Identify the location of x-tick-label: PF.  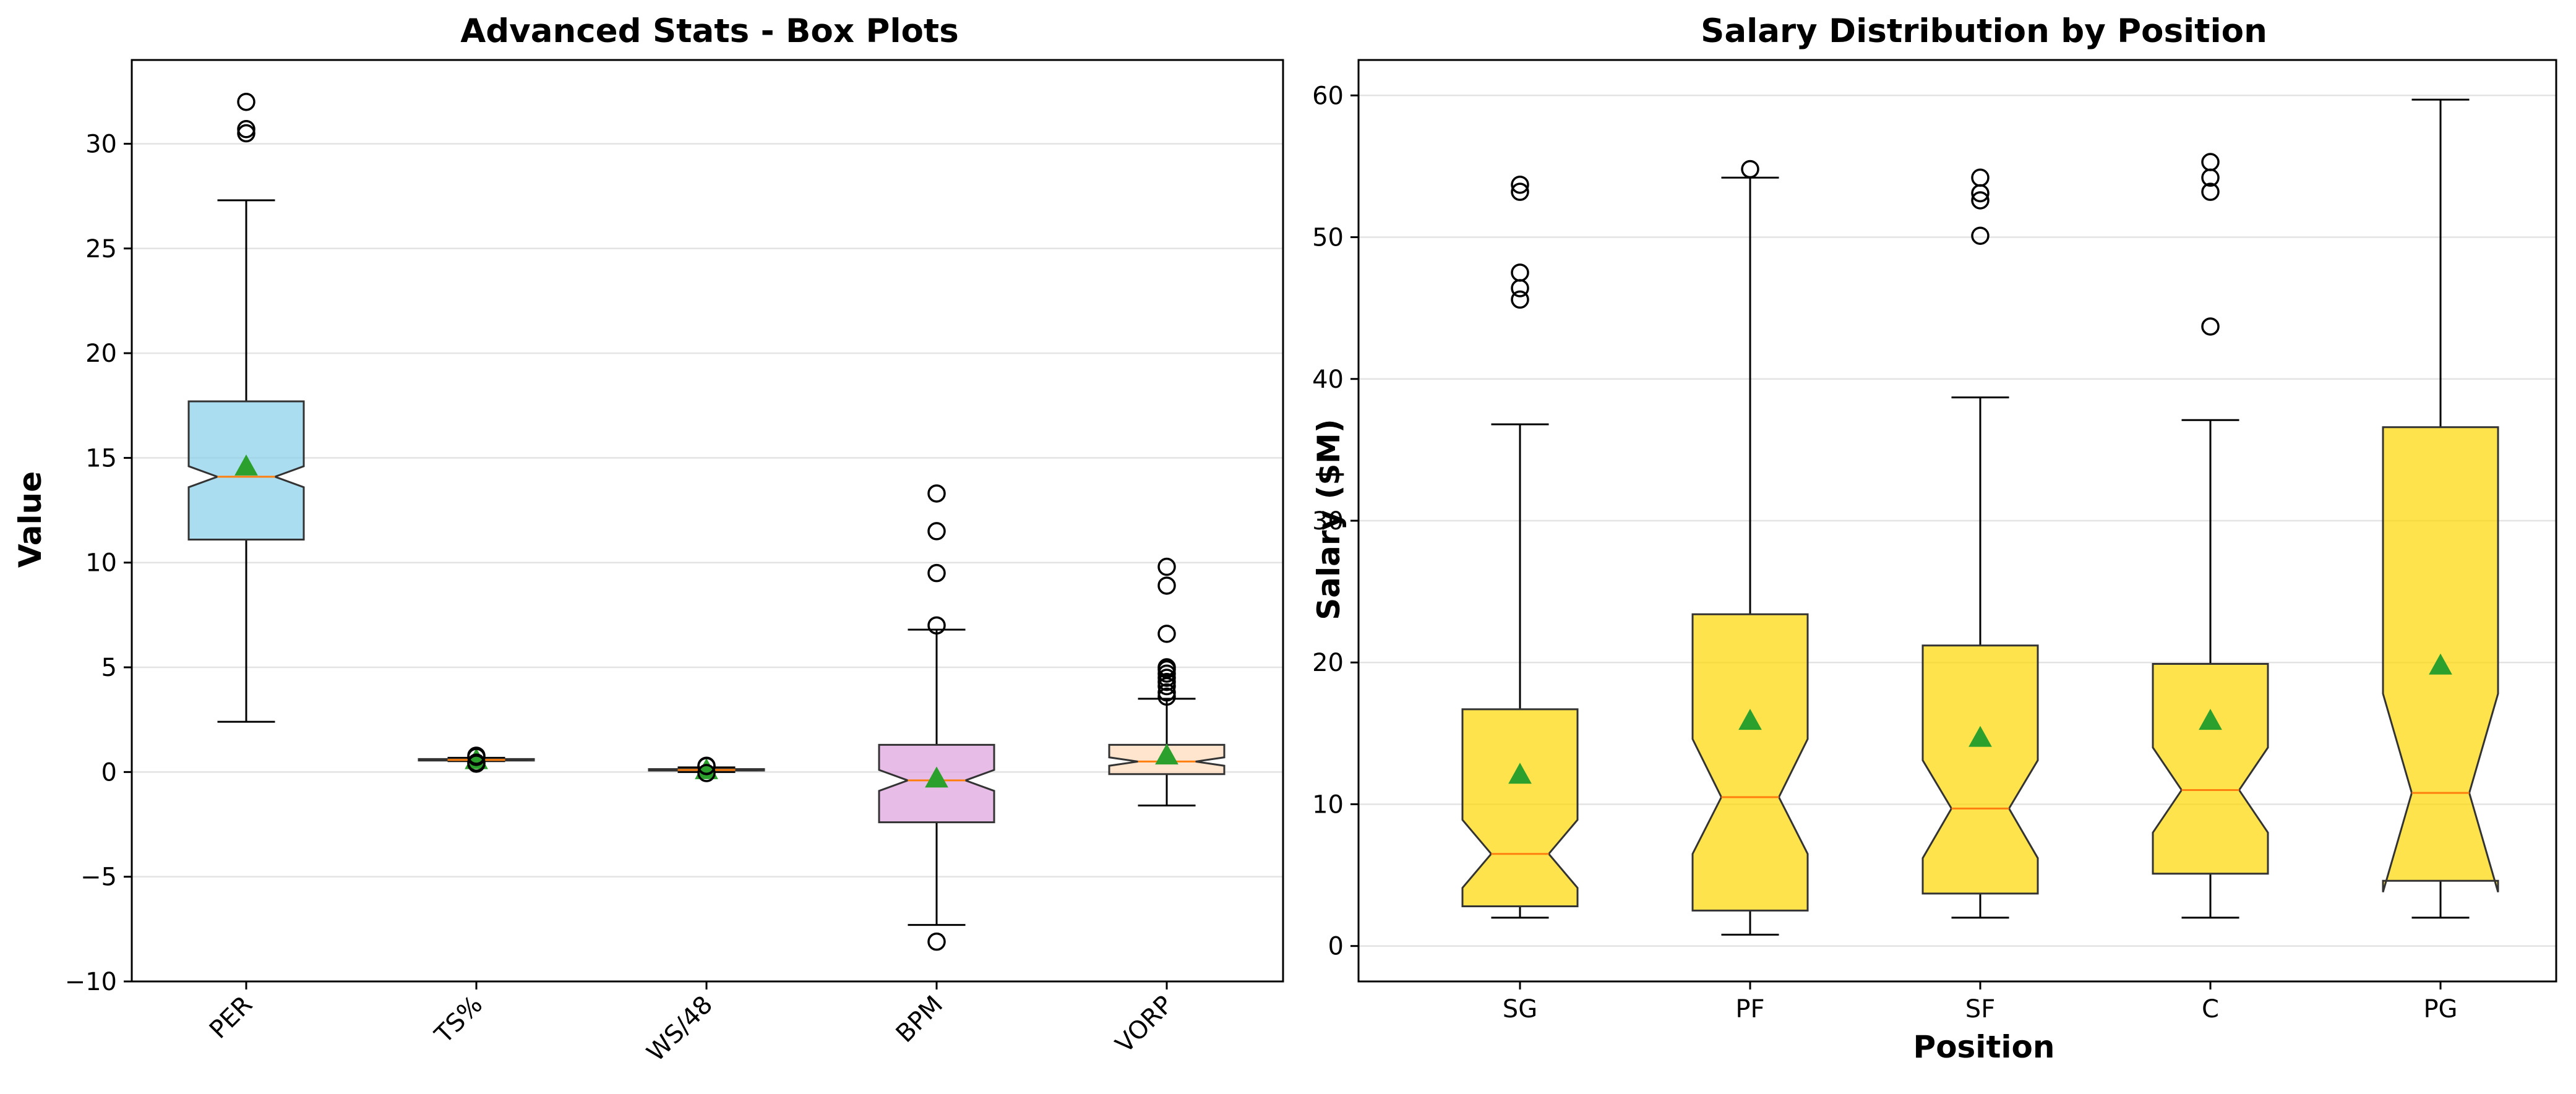
(1750, 1009).